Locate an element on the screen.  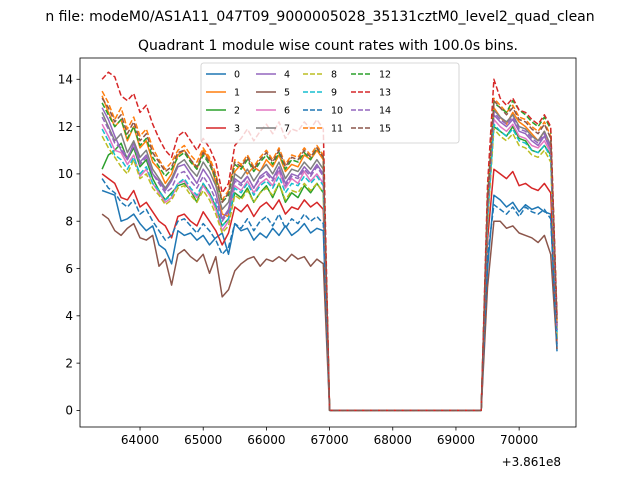
x-offset-label: +3.861e8 is located at coordinates (531, 462).